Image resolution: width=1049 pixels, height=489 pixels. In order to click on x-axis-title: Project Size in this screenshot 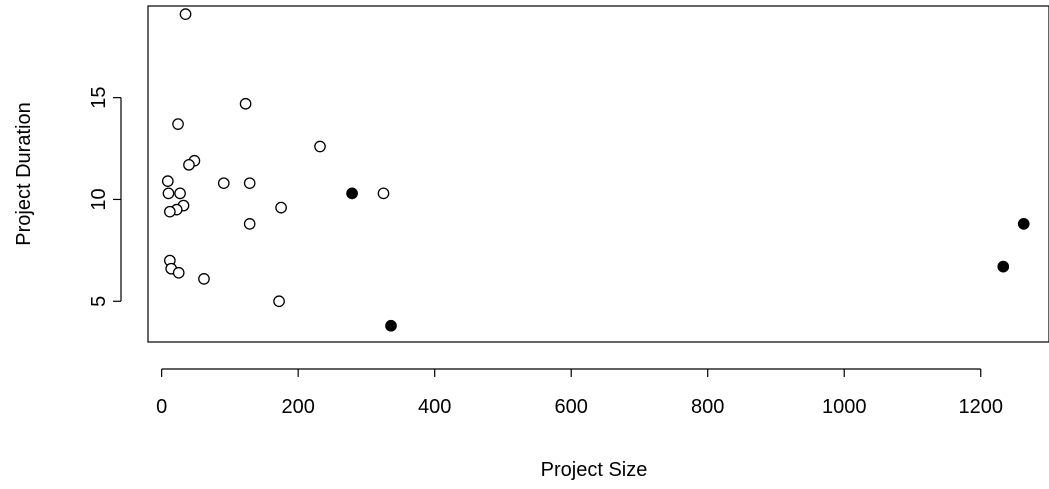, I will do `click(594, 470)`.